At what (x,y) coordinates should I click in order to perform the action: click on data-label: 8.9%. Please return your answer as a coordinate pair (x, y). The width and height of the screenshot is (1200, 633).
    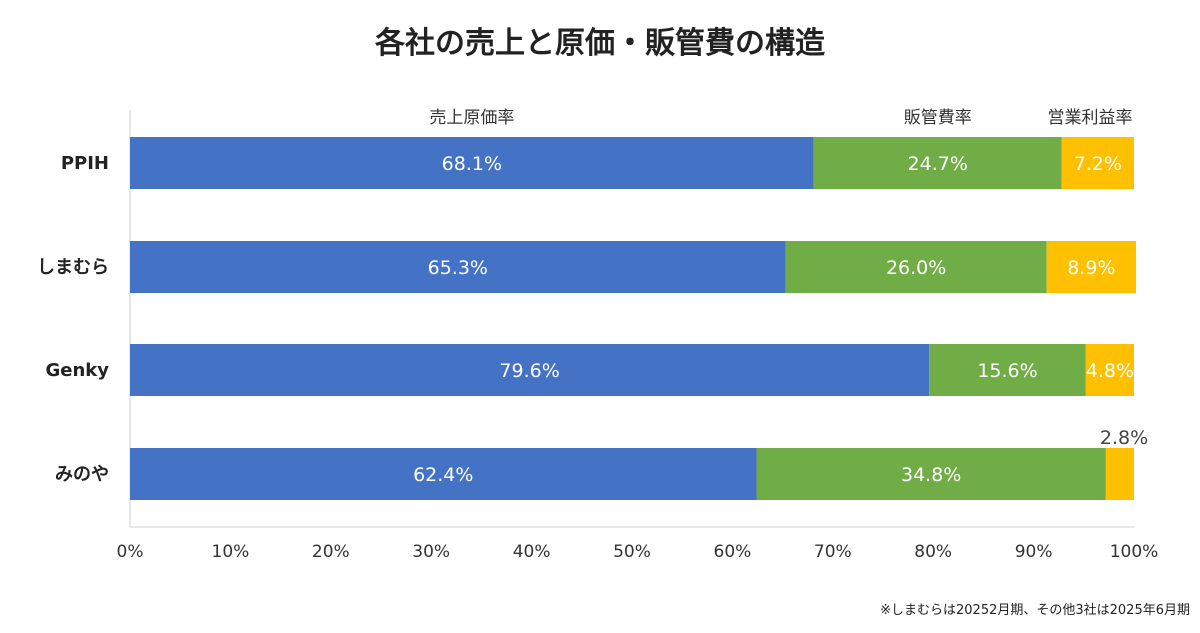
    Looking at the image, I should click on (1091, 268).